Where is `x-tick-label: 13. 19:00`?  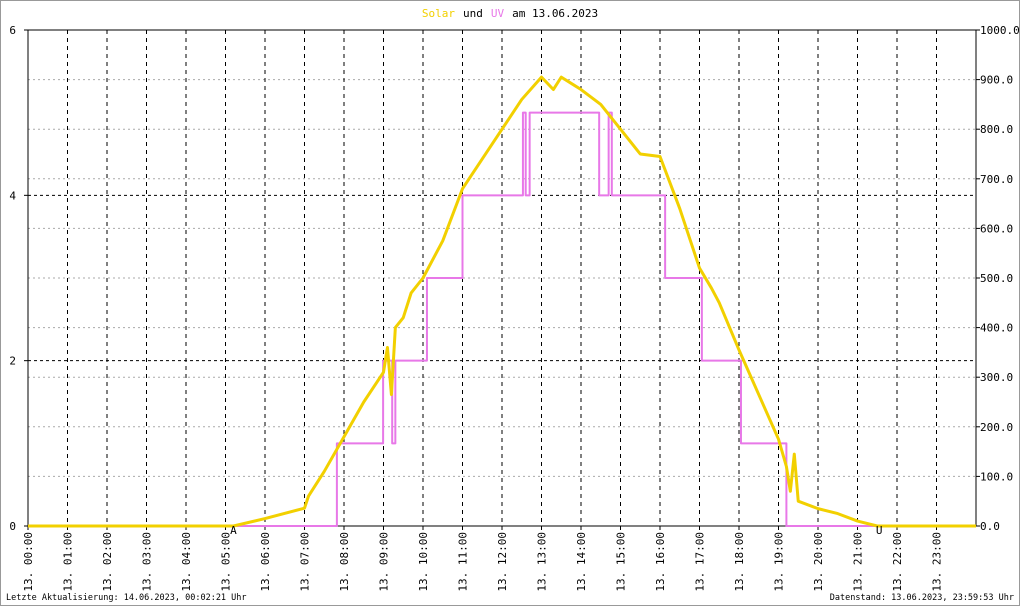 x-tick-label: 13. 19:00 is located at coordinates (779, 562).